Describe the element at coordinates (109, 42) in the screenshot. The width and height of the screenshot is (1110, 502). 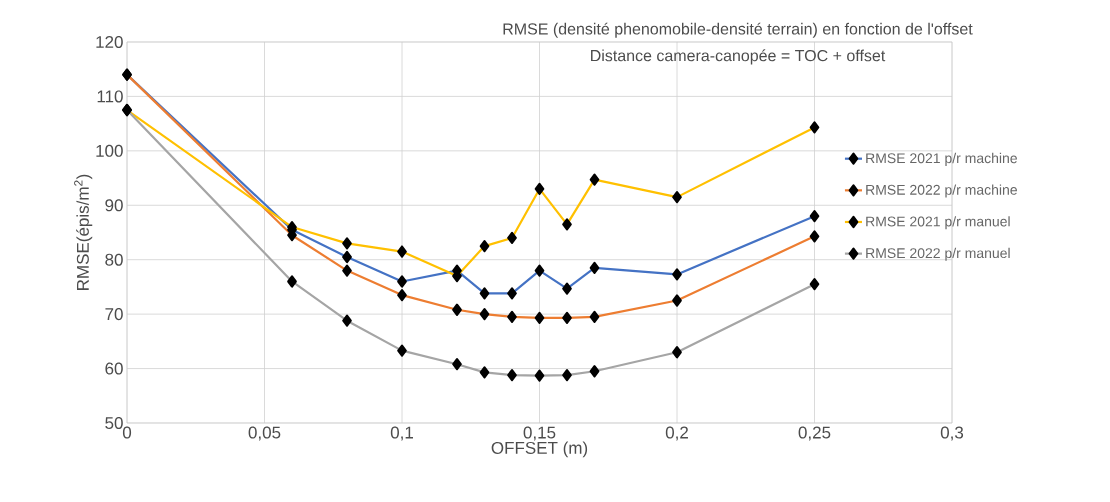
I see `y-tick-label: 120` at that location.